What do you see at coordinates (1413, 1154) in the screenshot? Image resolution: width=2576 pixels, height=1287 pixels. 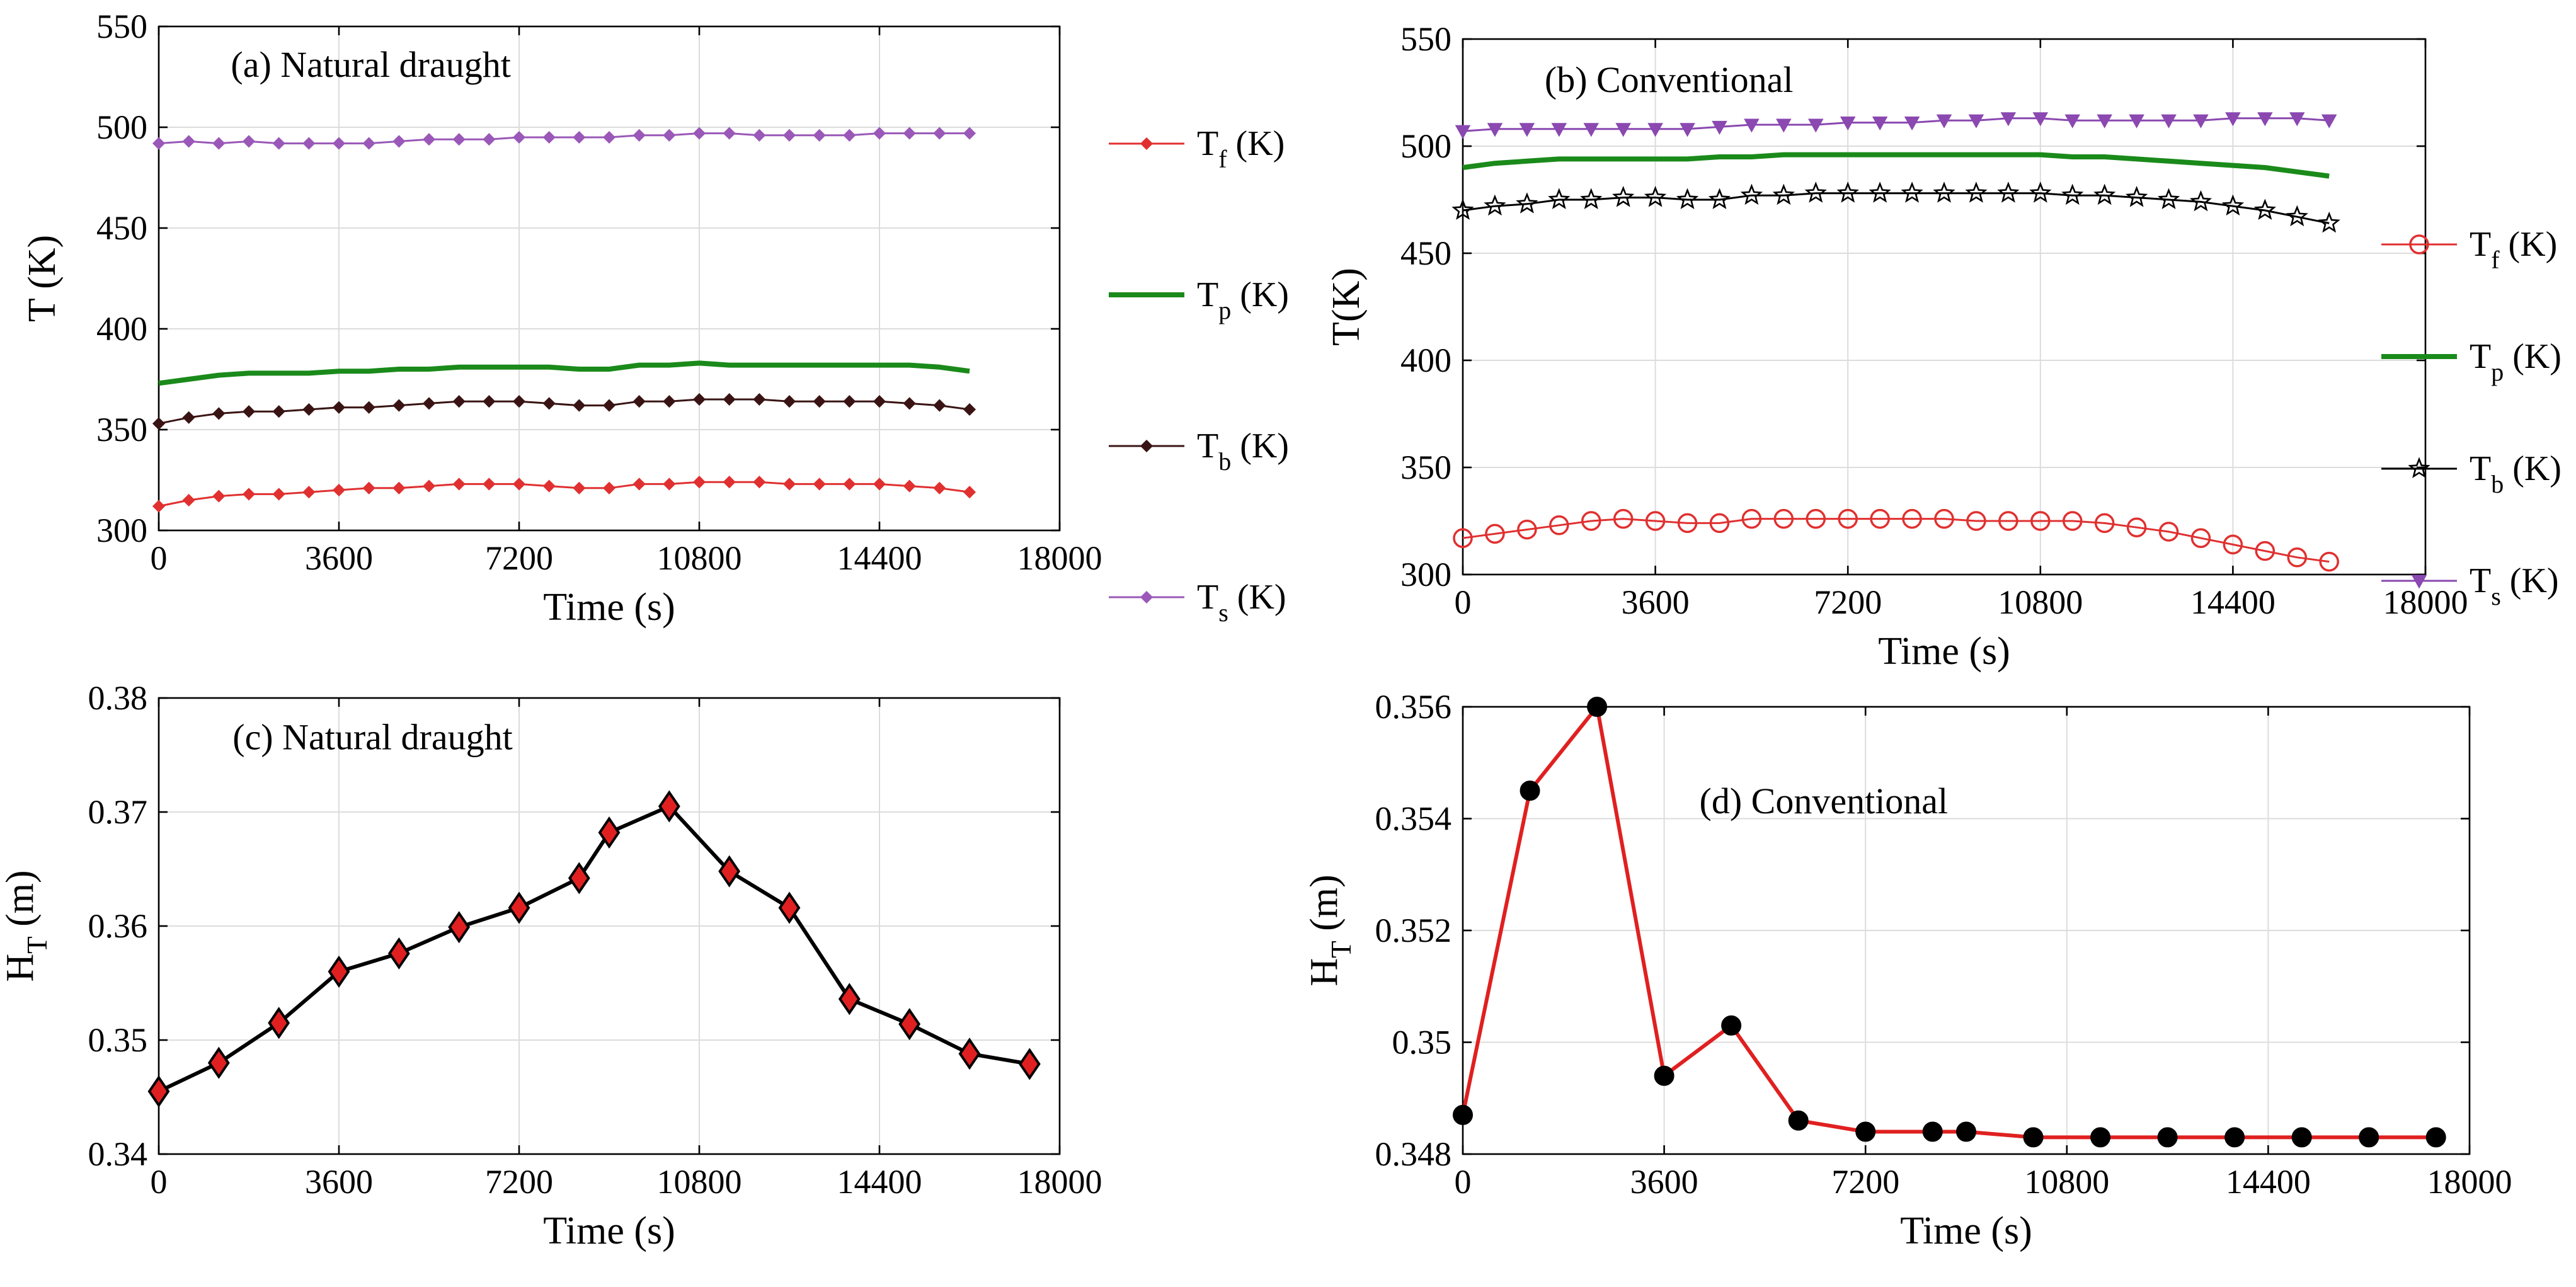 I see `y-tick-label: 0.348` at bounding box center [1413, 1154].